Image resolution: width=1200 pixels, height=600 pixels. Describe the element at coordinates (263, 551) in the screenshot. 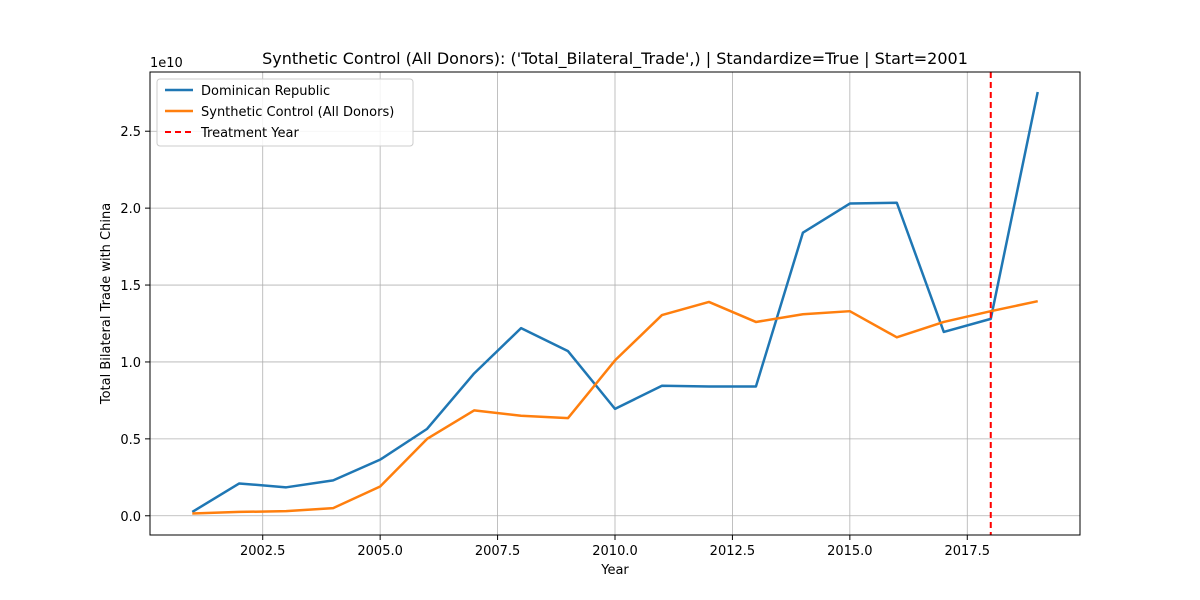

I see `x-tick-label: 2002.5` at that location.